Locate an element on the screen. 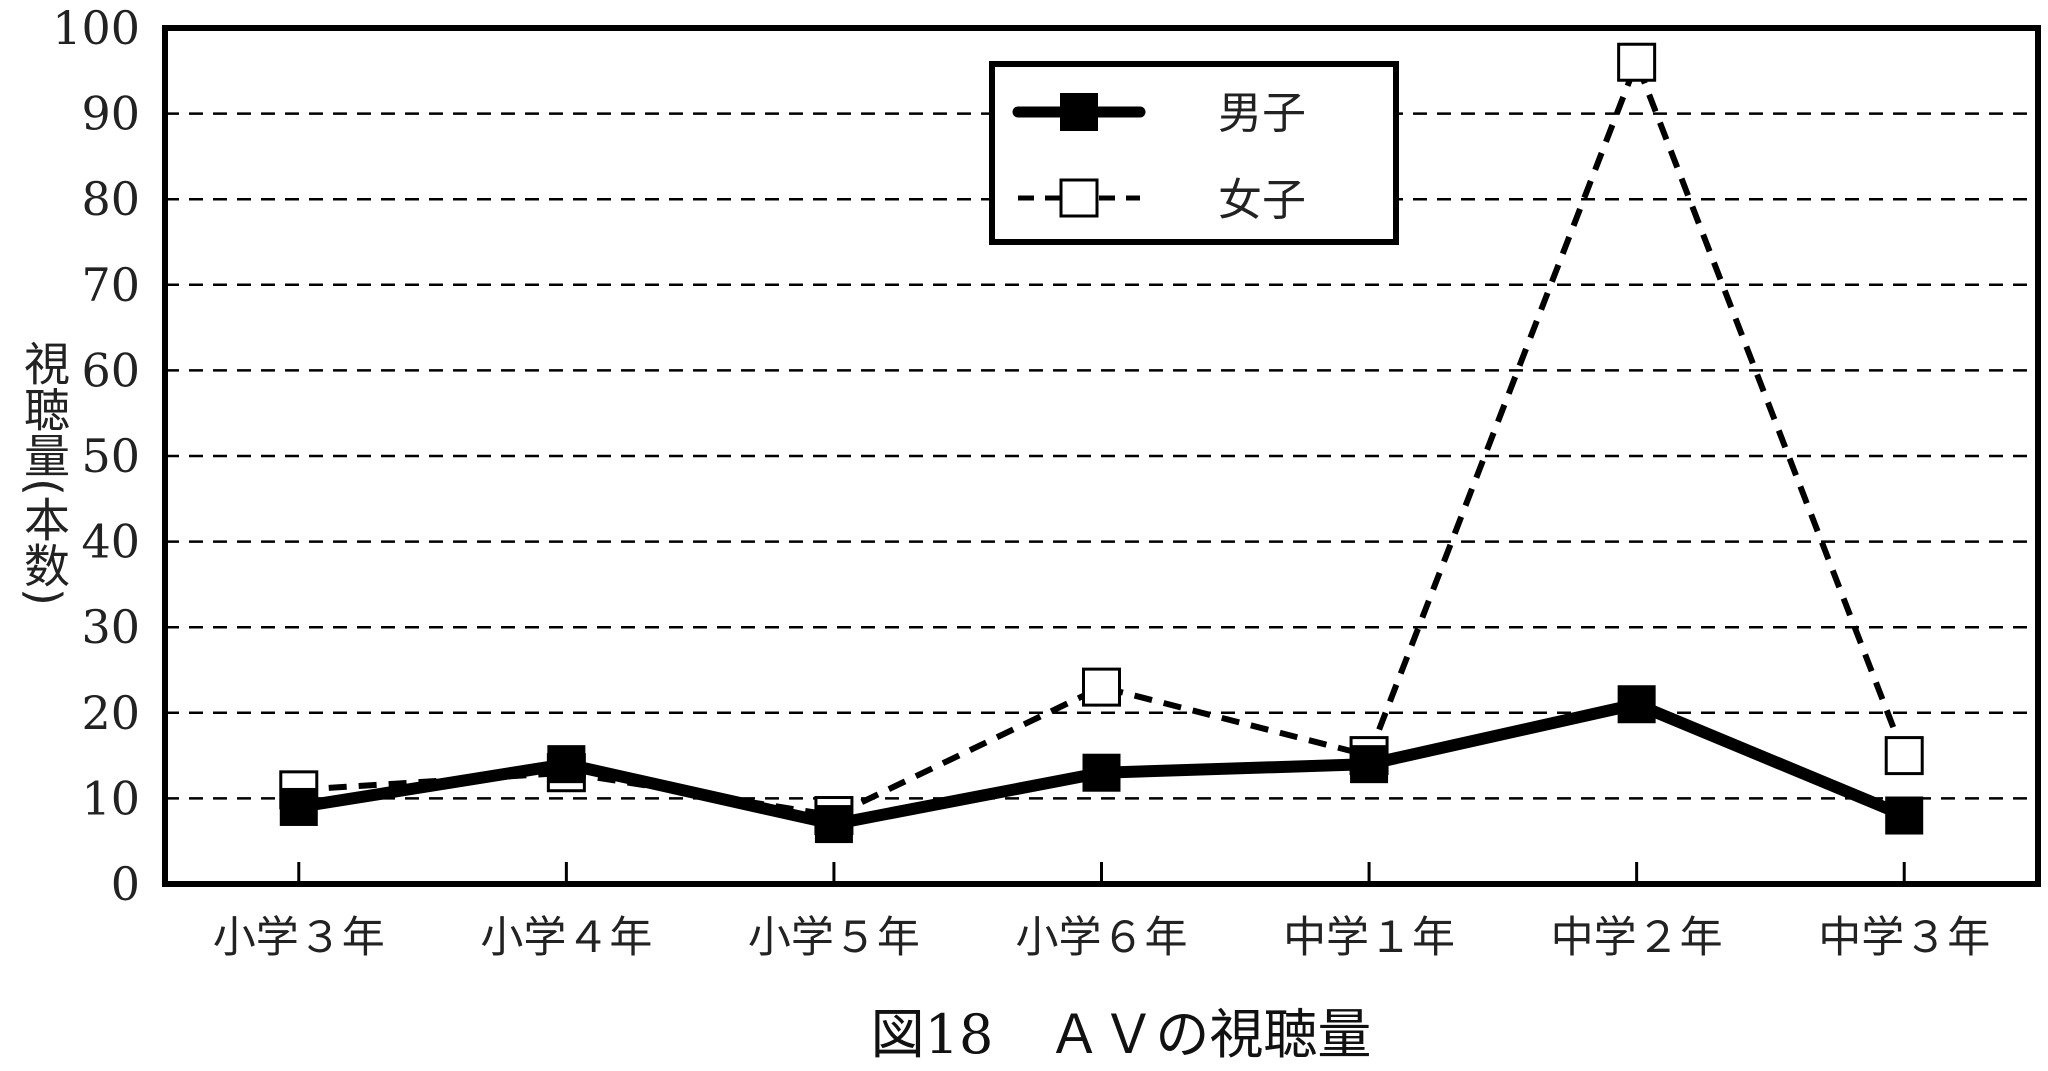  legend-label-boys: 男子 is located at coordinates (1262, 113).